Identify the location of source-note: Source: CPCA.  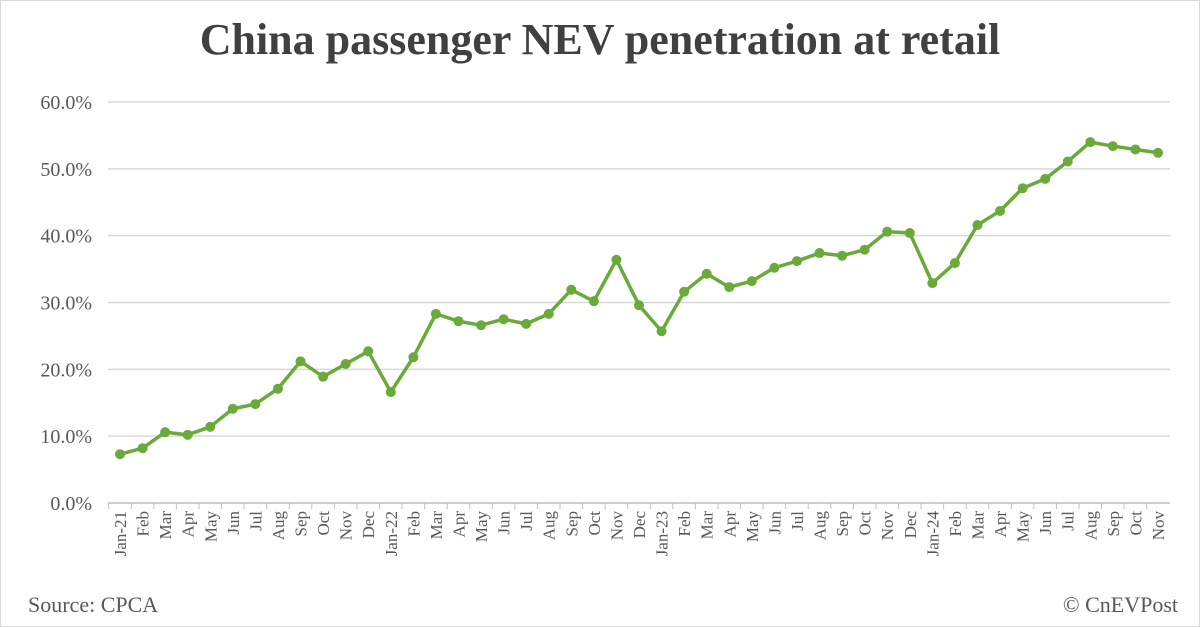
(93, 604).